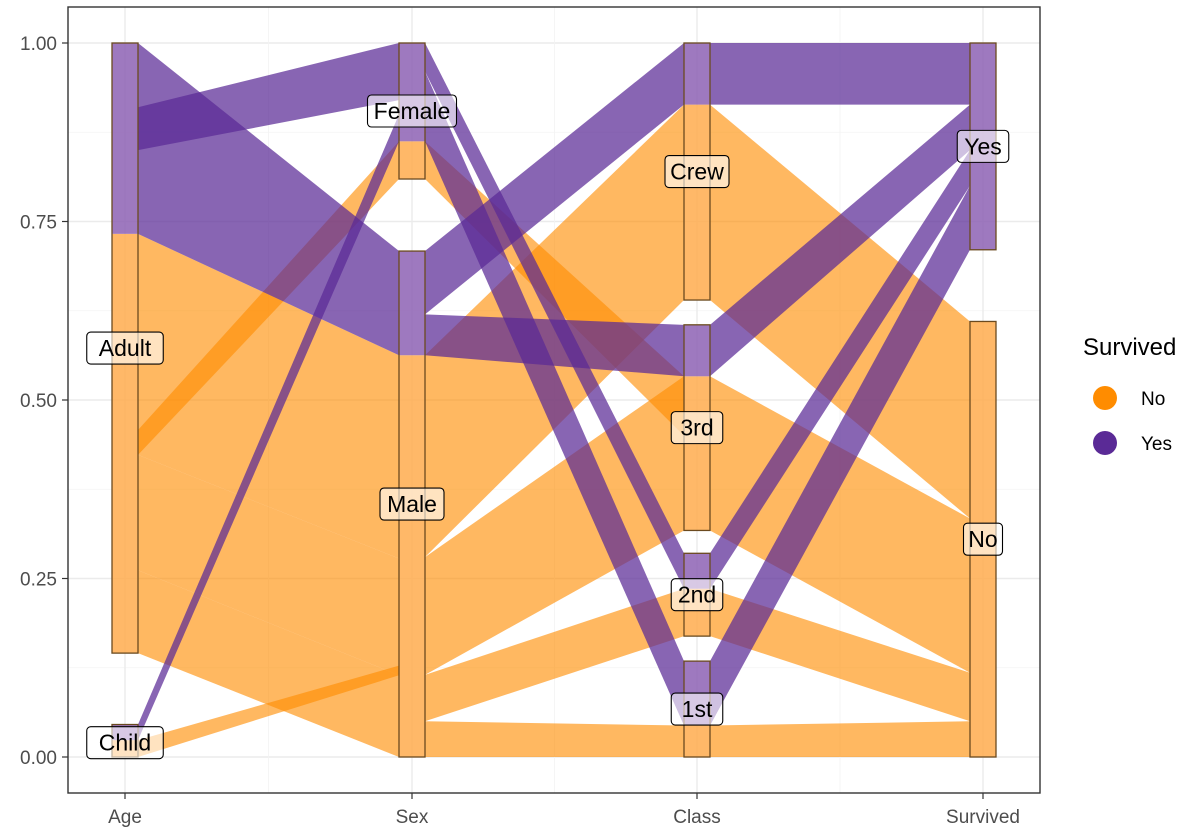 The height and width of the screenshot is (831, 1204). I want to click on node-label-1st: 1st, so click(697, 709).